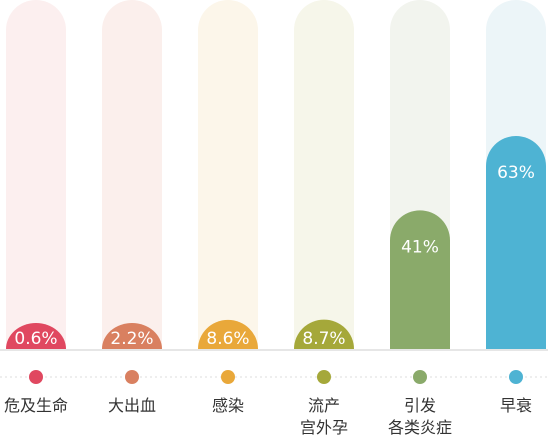 This screenshot has height=436, width=548. What do you see at coordinates (35, 339) in the screenshot?
I see `value-label: 0.6%` at bounding box center [35, 339].